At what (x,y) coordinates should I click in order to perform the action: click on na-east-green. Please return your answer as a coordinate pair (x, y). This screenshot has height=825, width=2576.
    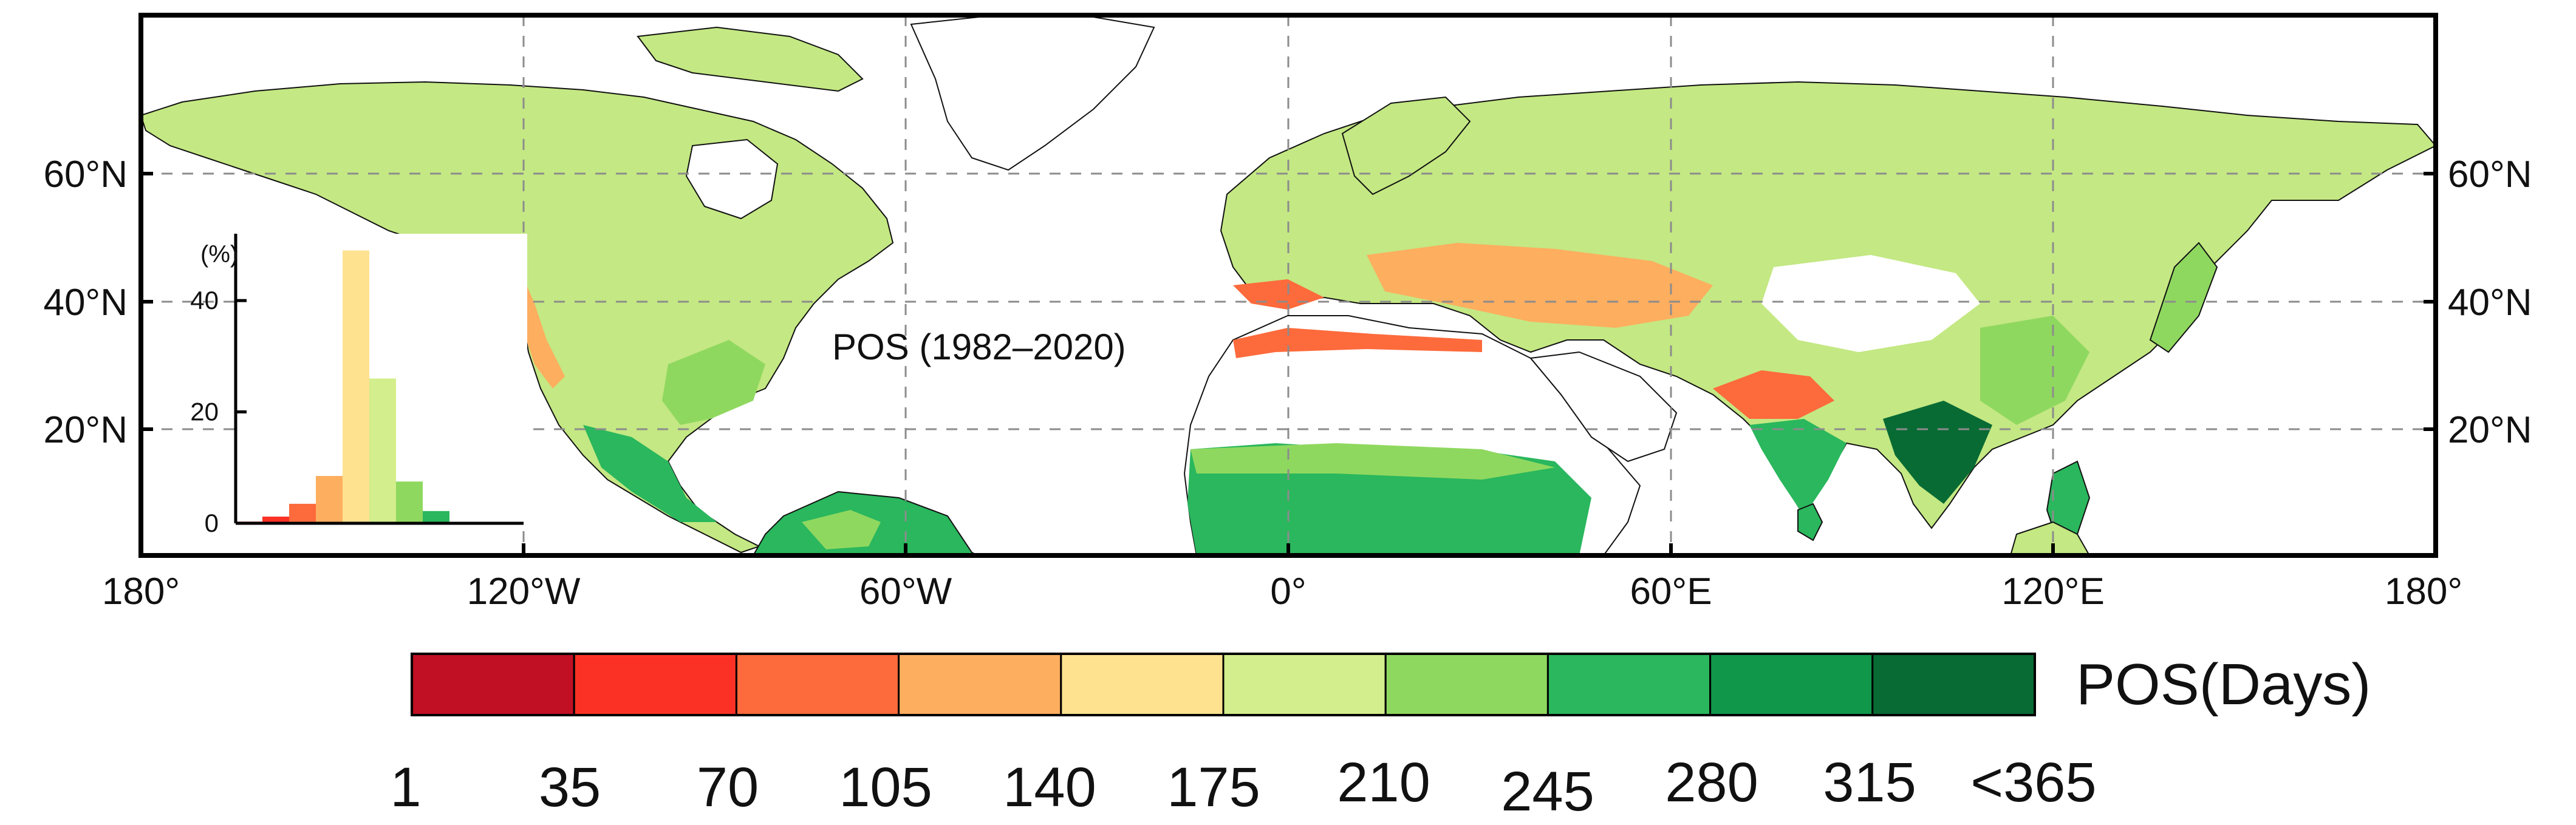
    Looking at the image, I should click on (713, 382).